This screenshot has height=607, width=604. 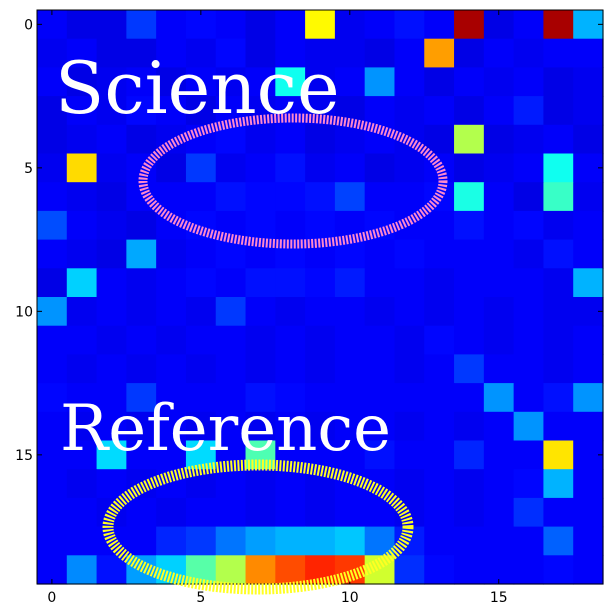 I want to click on x-tick-label: 5, so click(x=200, y=598).